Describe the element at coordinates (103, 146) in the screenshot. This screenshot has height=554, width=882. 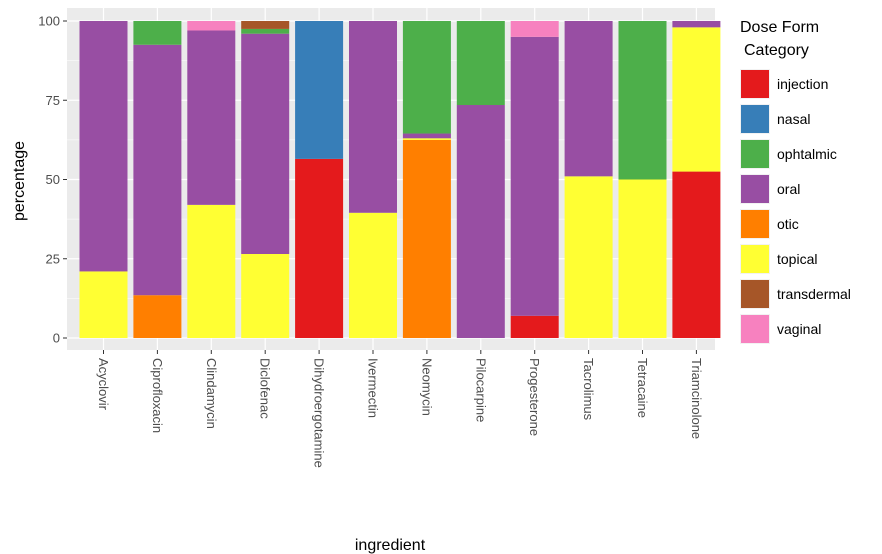
I see `bar-acyclovir-oral` at that location.